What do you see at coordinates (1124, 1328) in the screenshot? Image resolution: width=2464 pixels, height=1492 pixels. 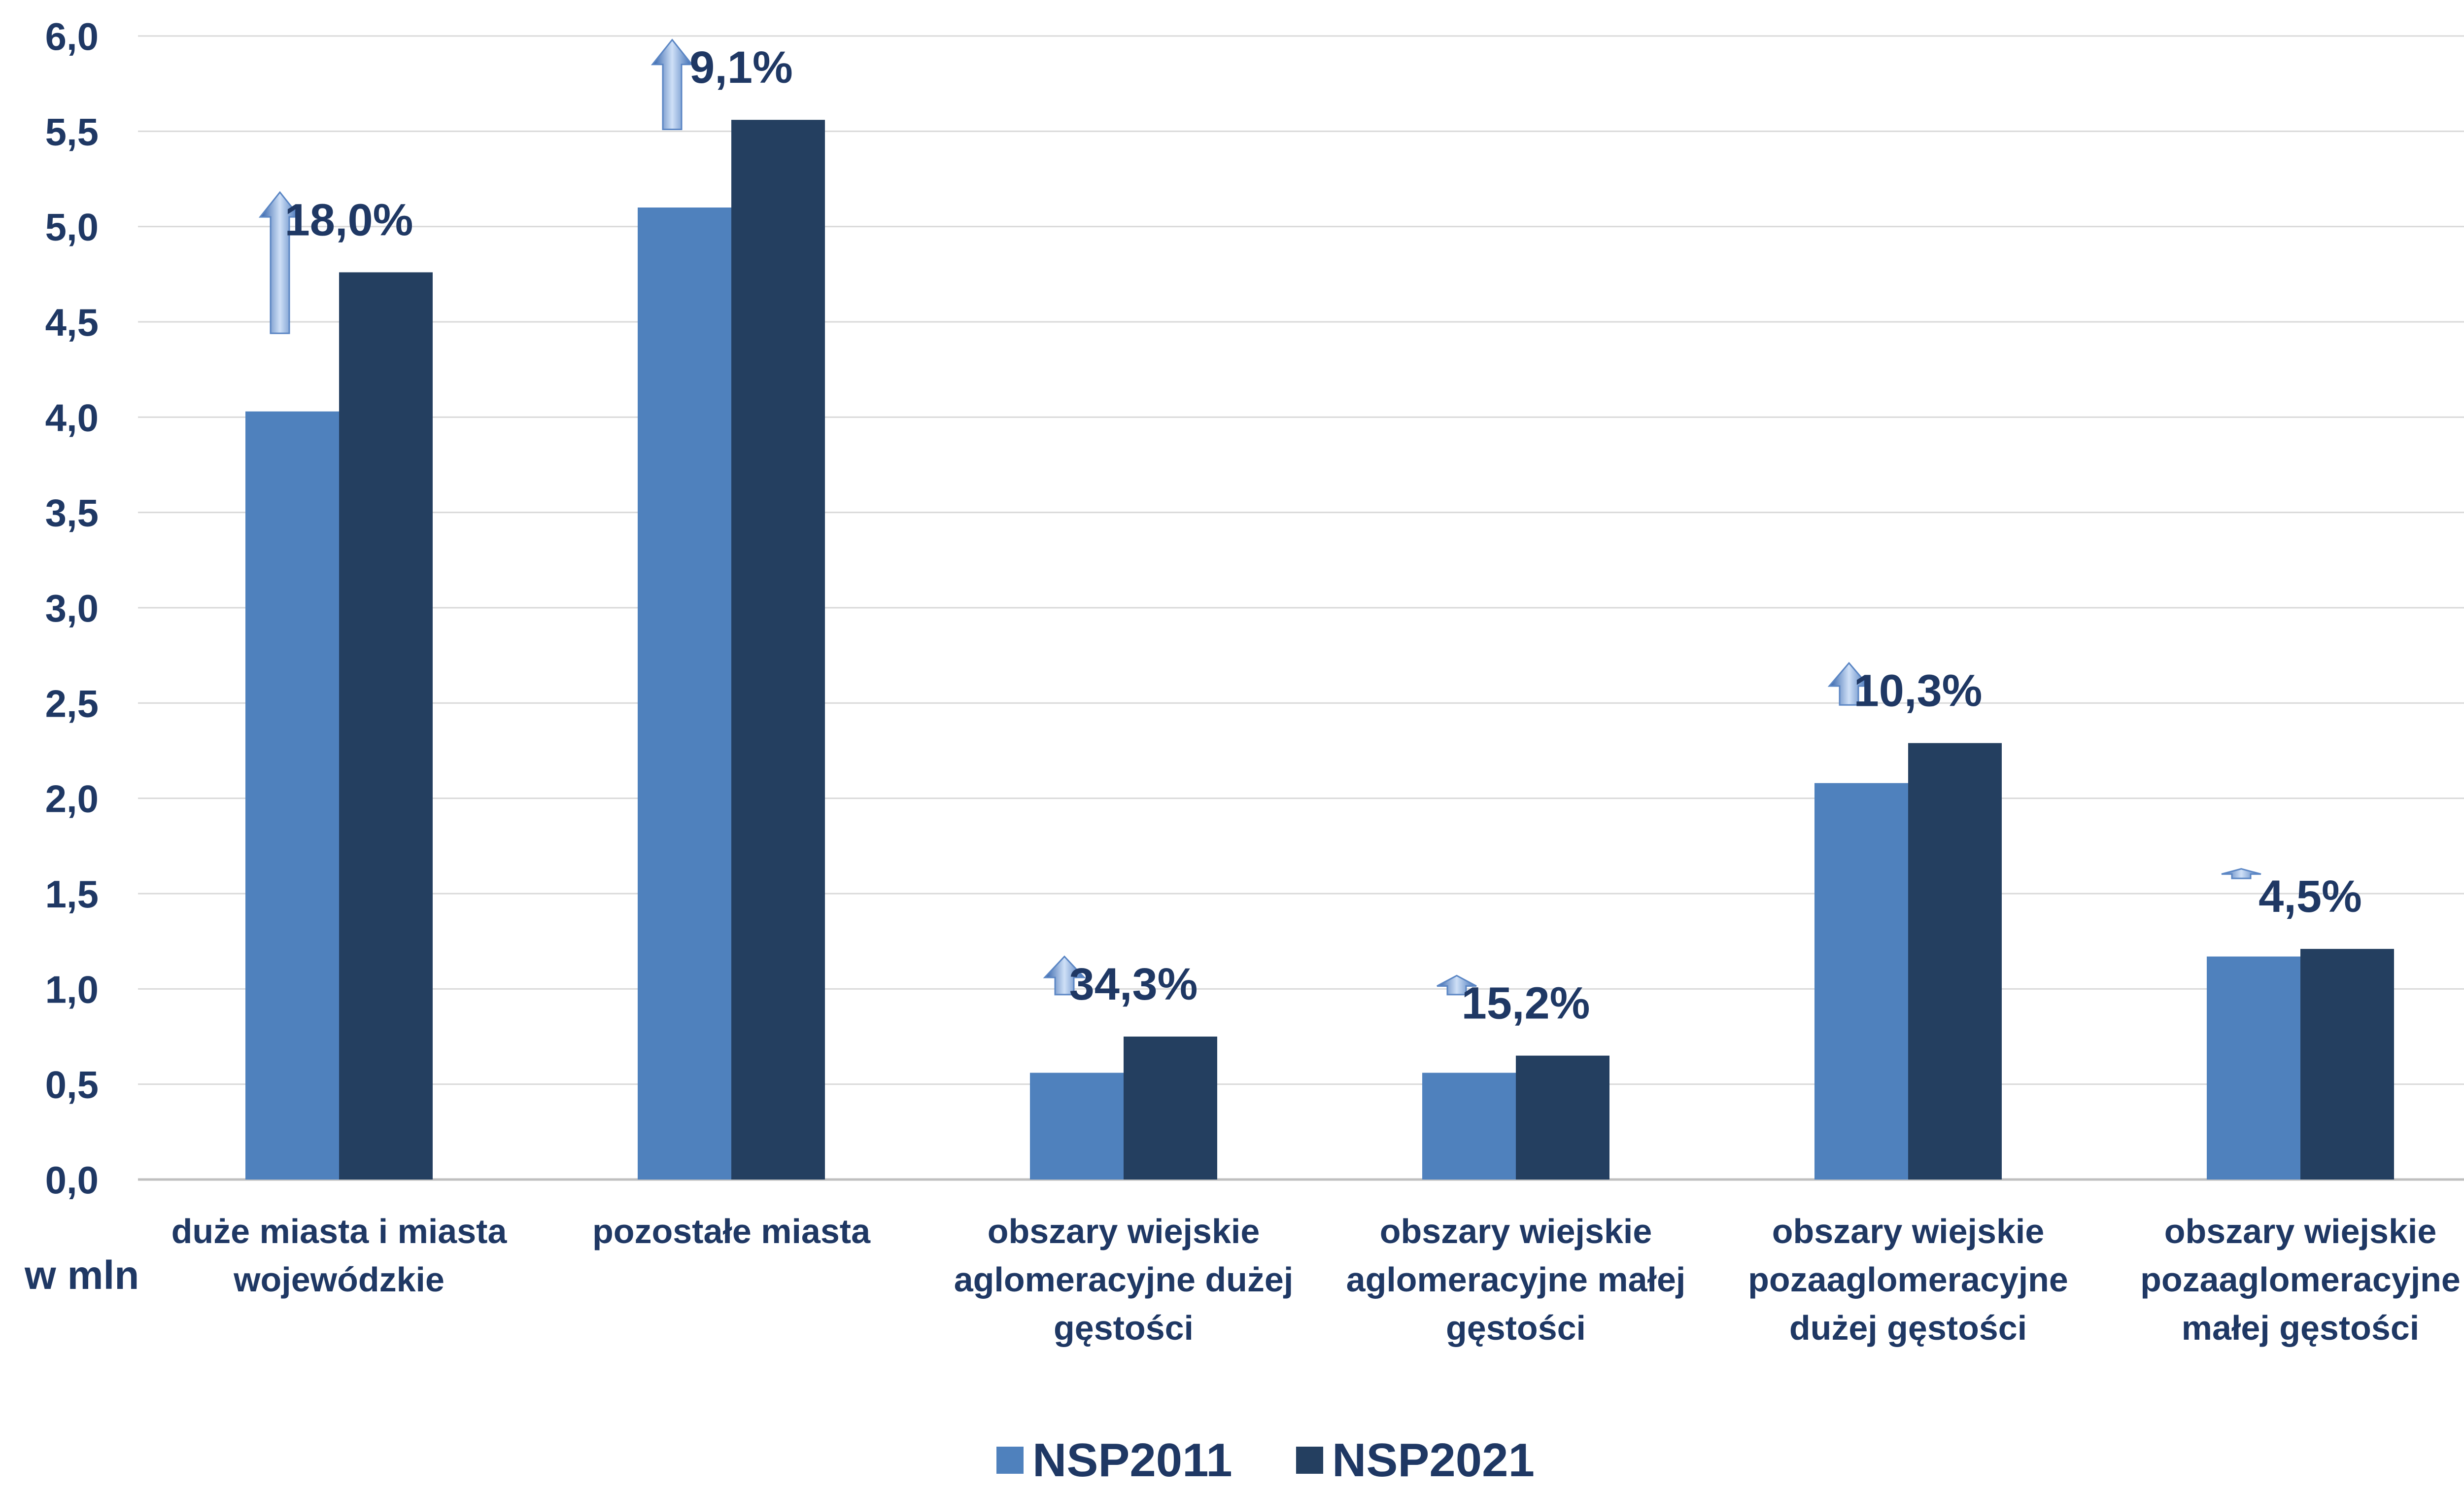 I see `category-label-2: gęstości` at bounding box center [1124, 1328].